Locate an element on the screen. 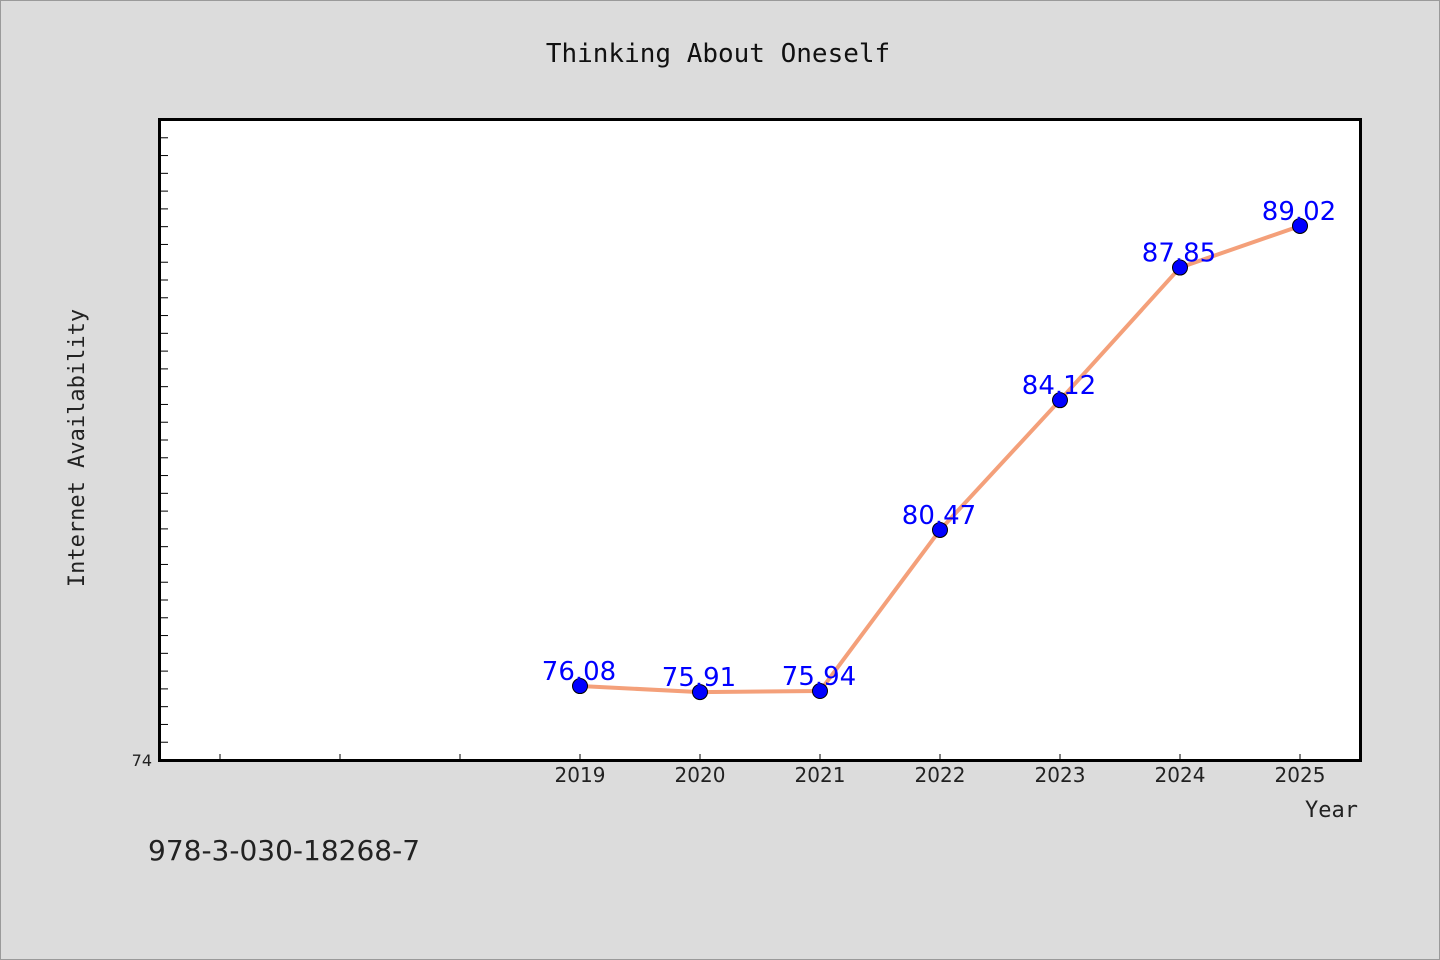  x-tick-label: 2019 is located at coordinates (580, 775).